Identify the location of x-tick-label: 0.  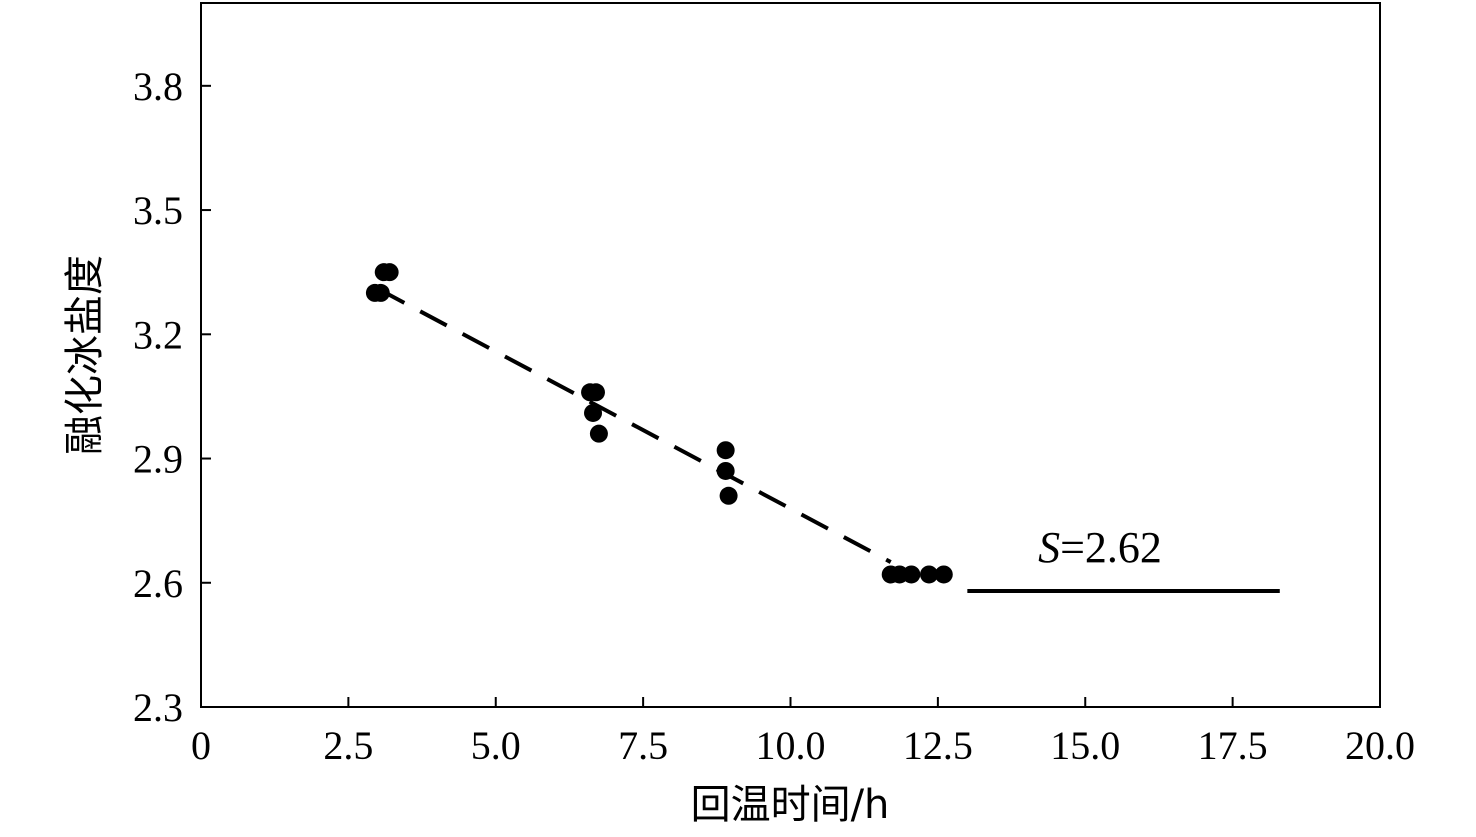
(201, 745).